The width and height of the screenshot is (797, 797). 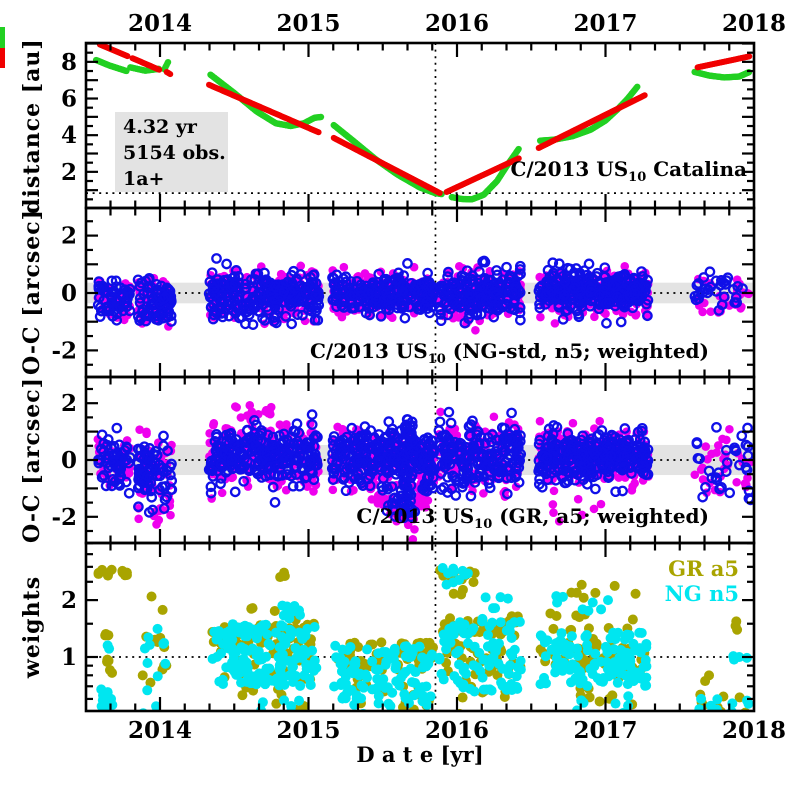 What do you see at coordinates (69, 99) in the screenshot?
I see `ytick-label-panel1-6: 6` at bounding box center [69, 99].